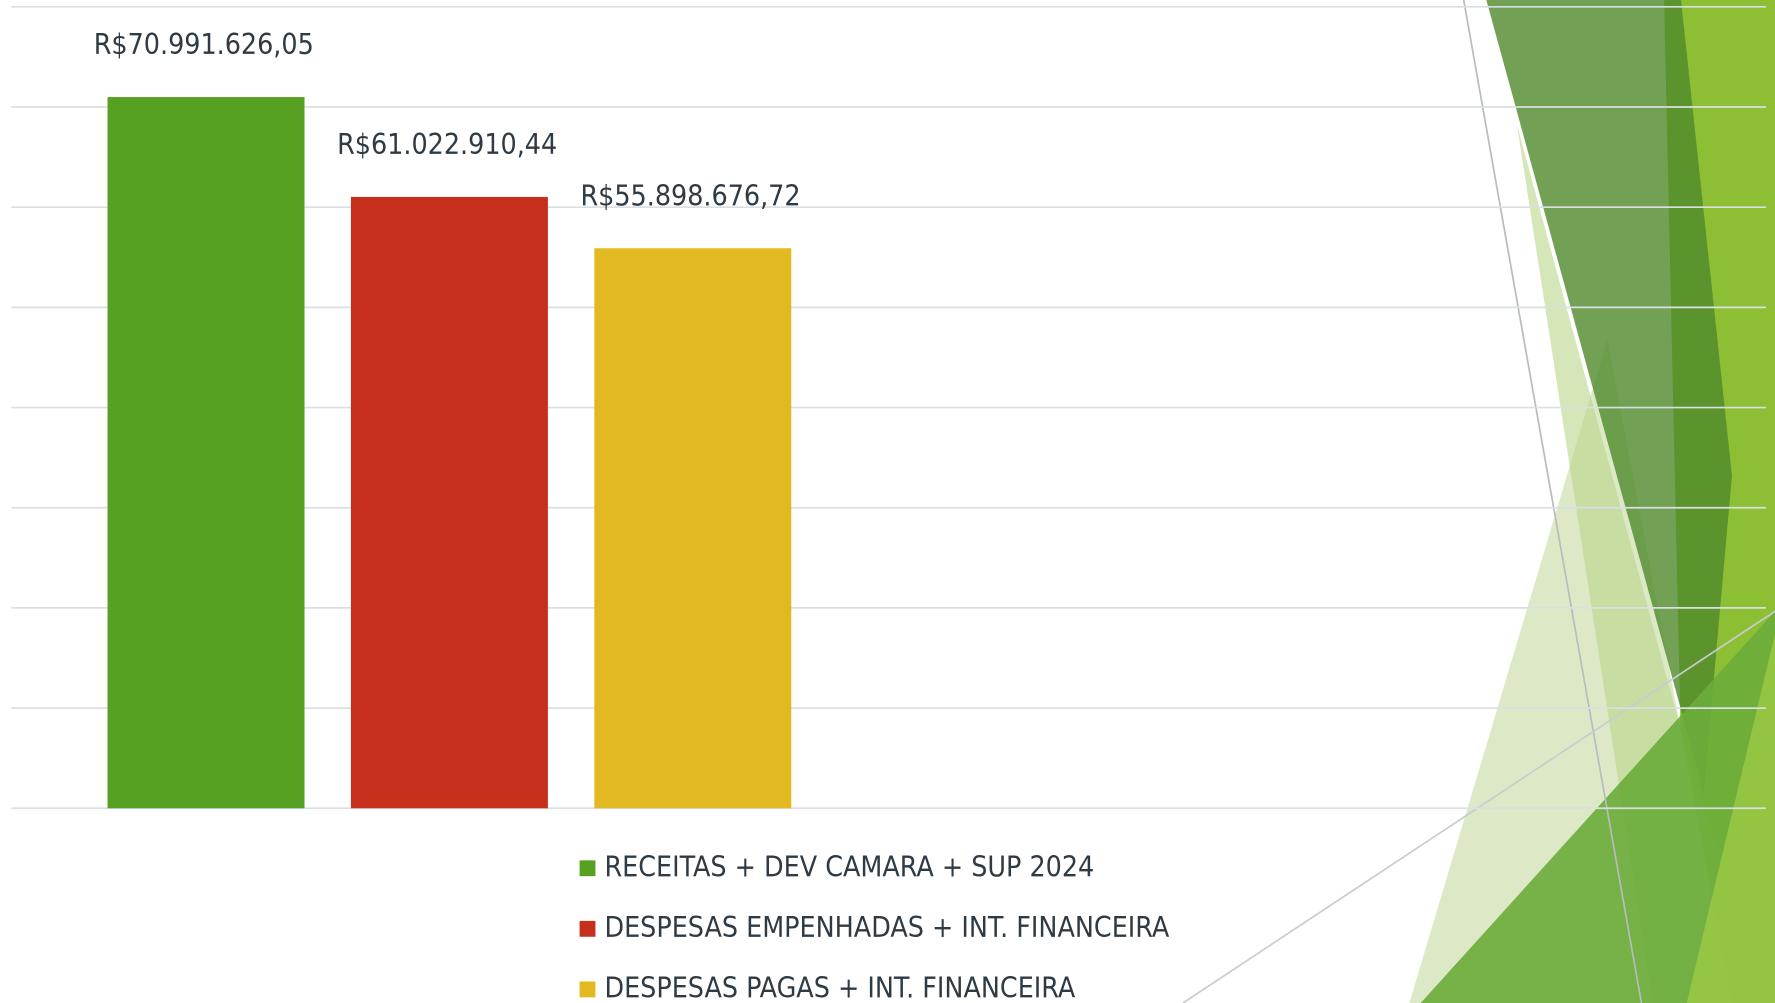  Describe the element at coordinates (204, 44) in the screenshot. I see `data-label: R$70.991.626,05` at that location.